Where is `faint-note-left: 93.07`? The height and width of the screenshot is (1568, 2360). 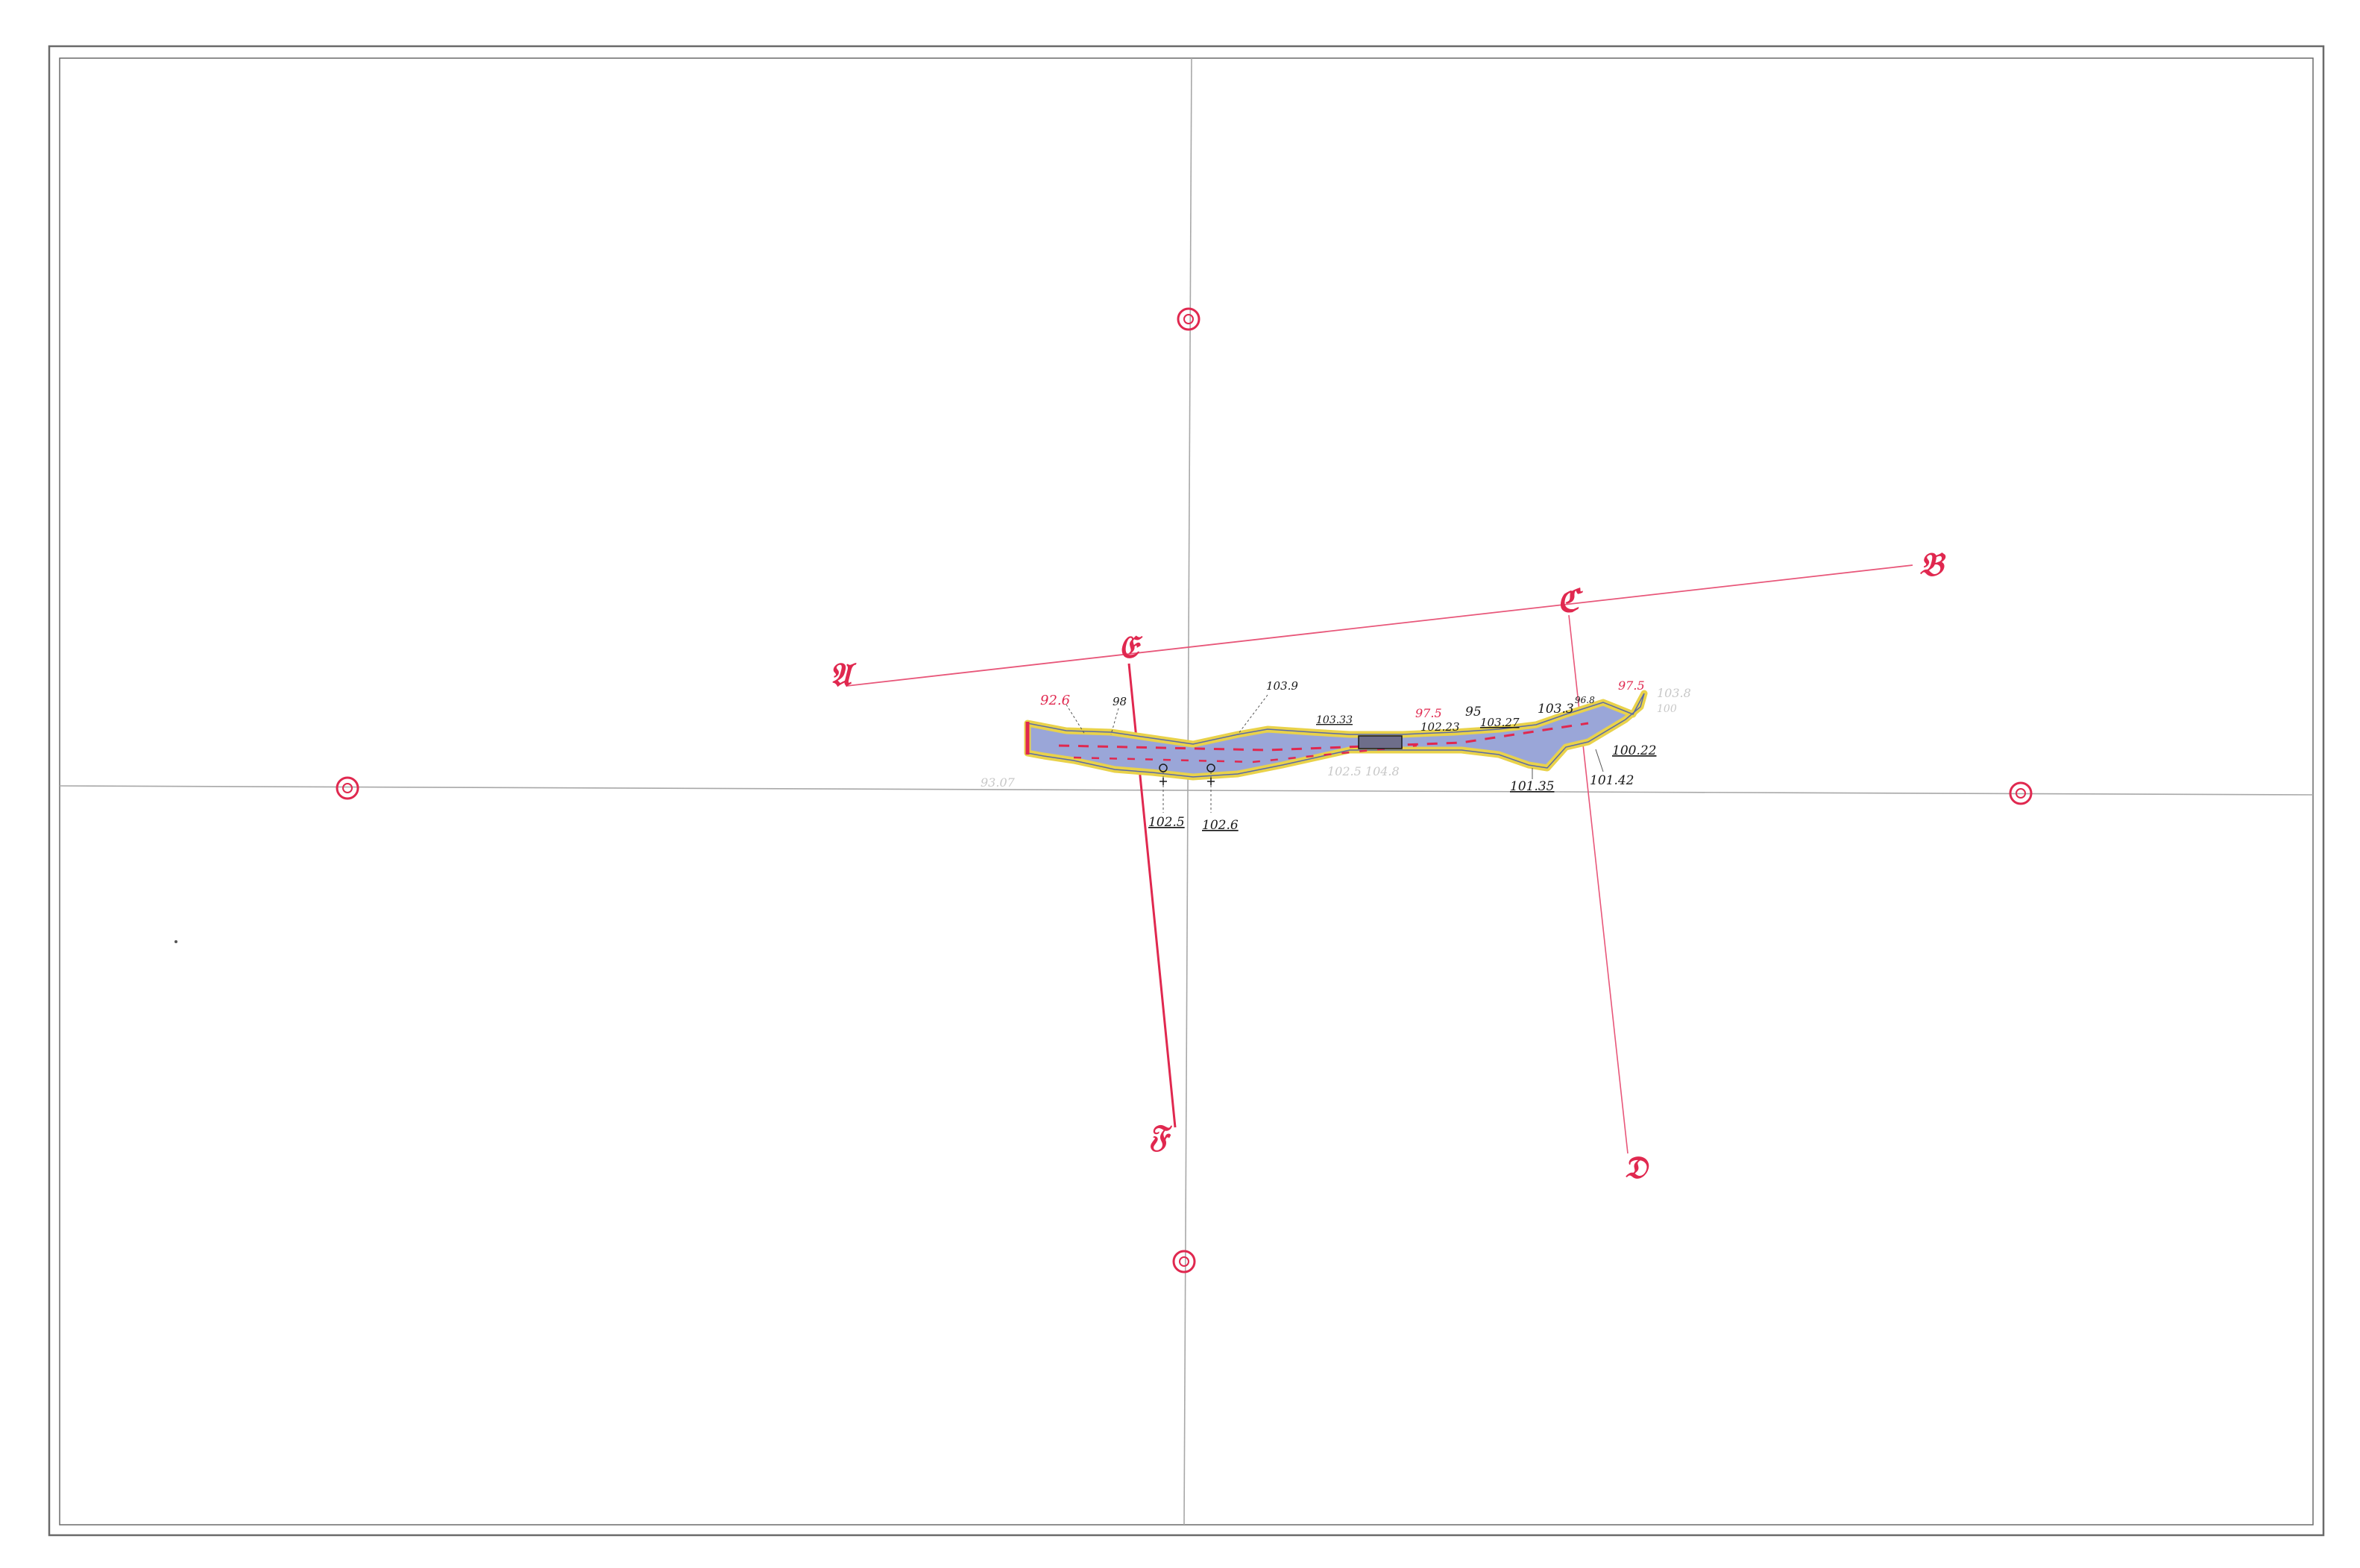 faint-note-left: 93.07 is located at coordinates (999, 782).